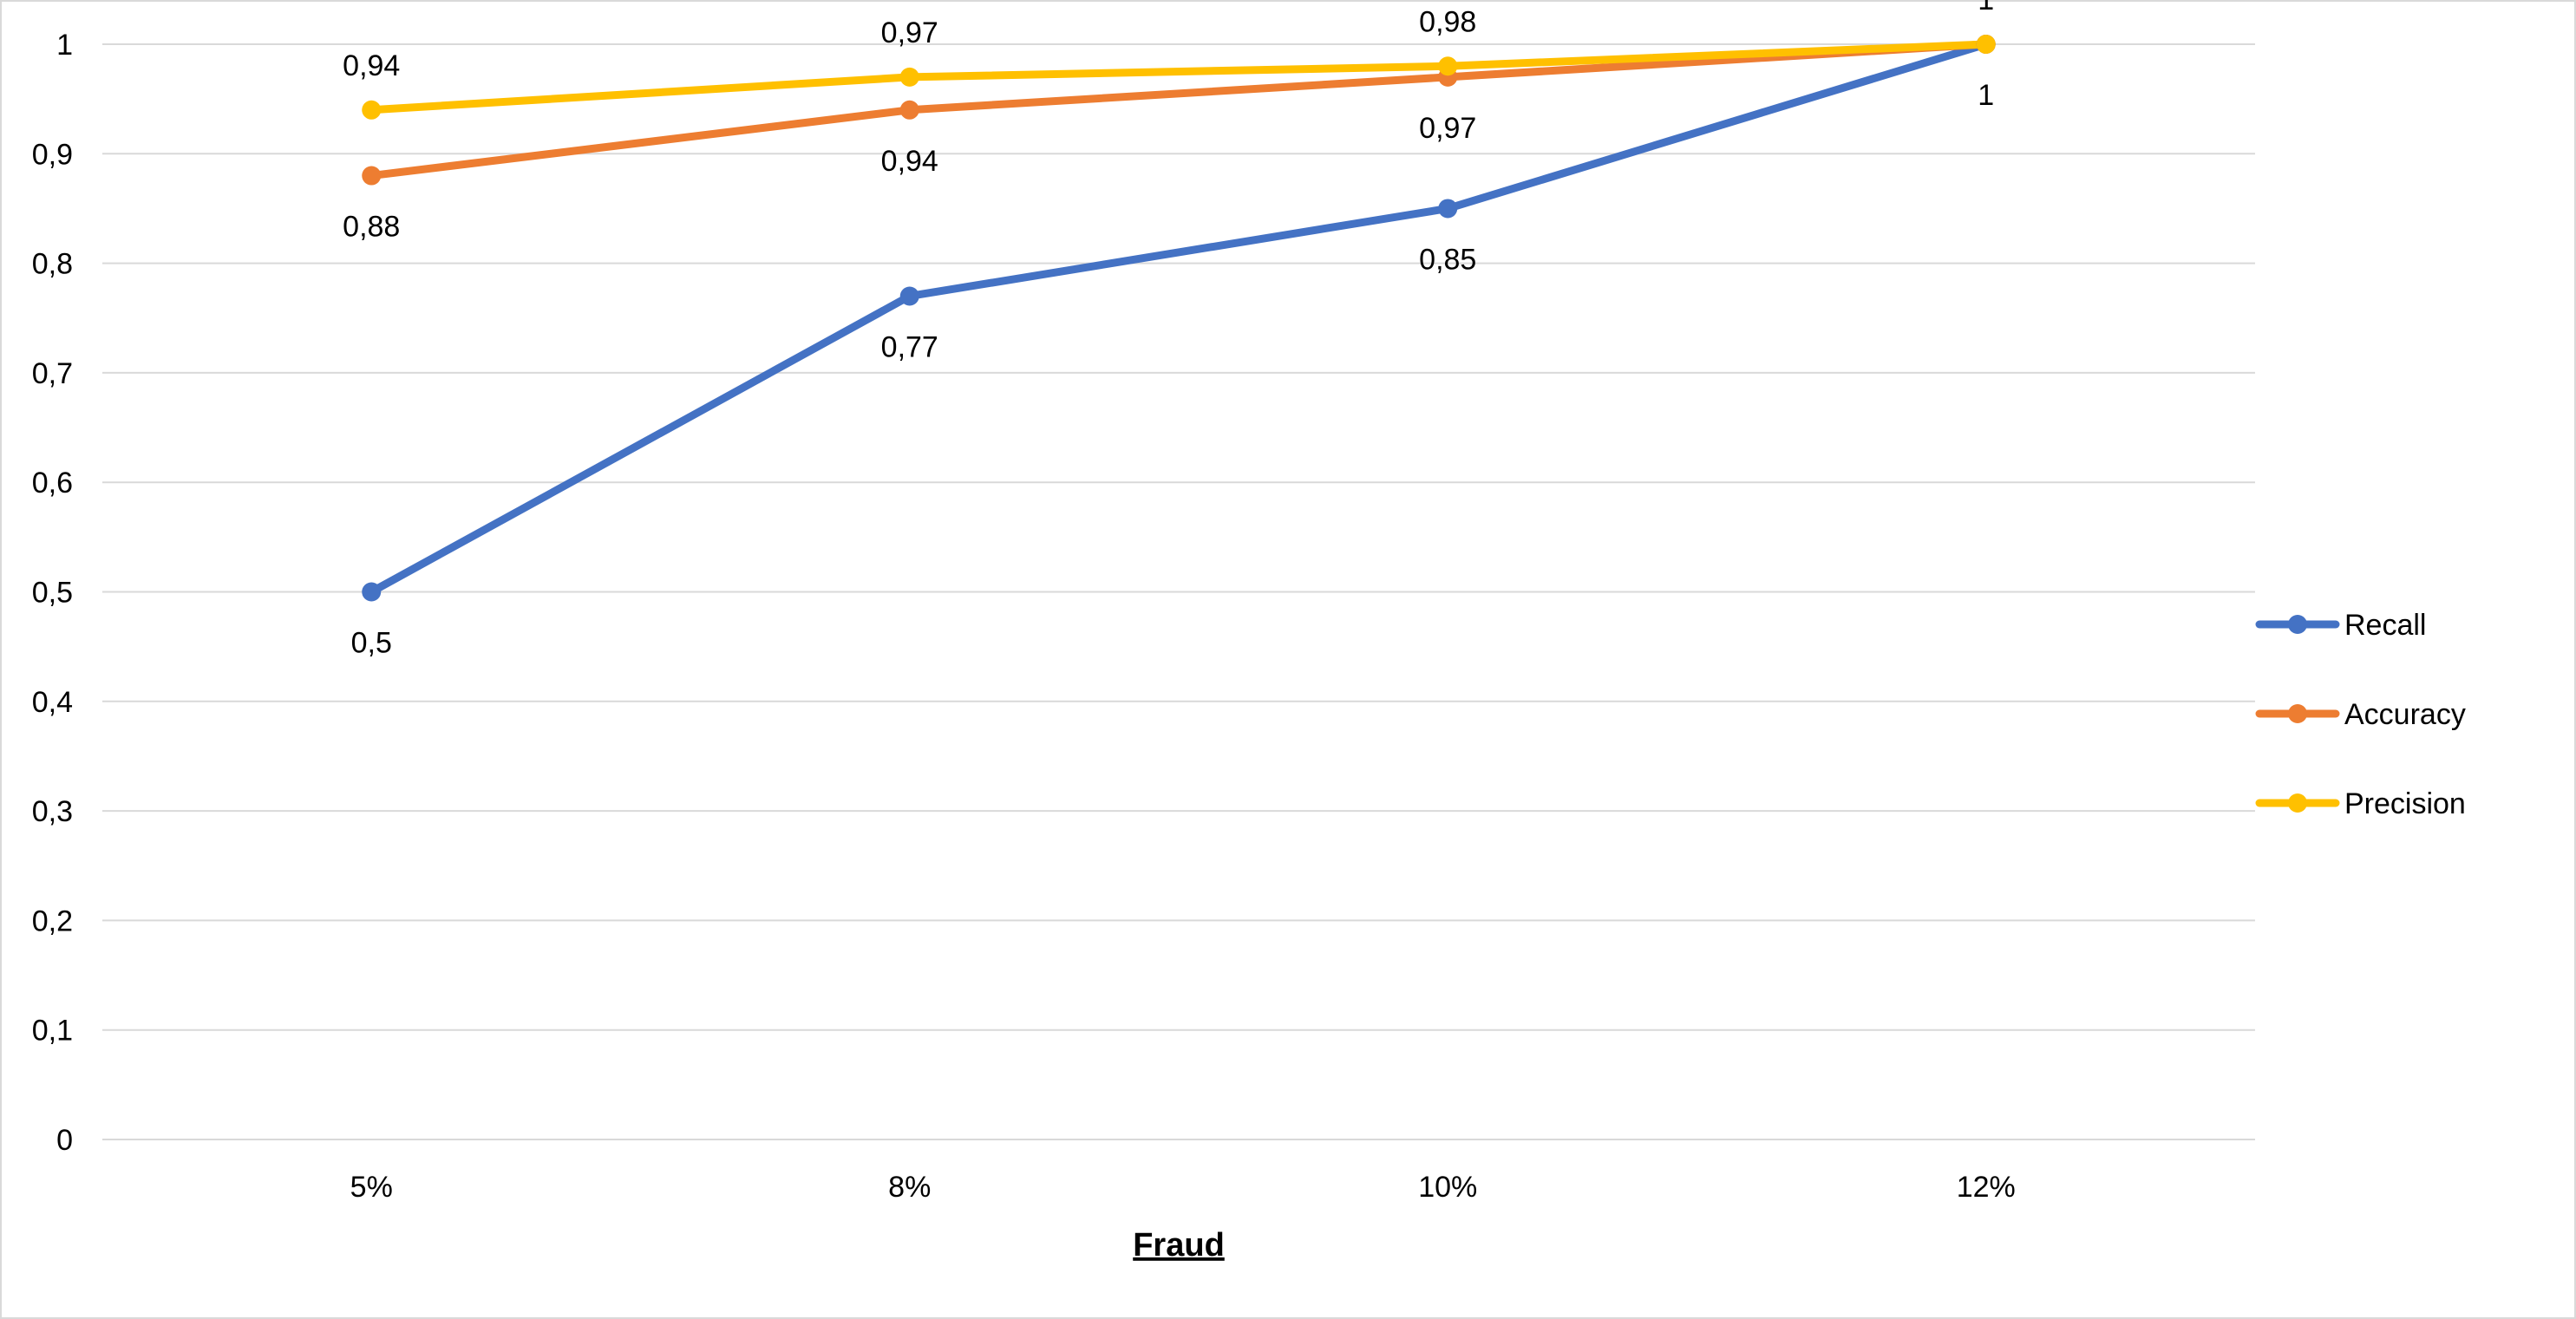 This screenshot has width=2576, height=1319. I want to click on x-tick-label: 10%, so click(1447, 1187).